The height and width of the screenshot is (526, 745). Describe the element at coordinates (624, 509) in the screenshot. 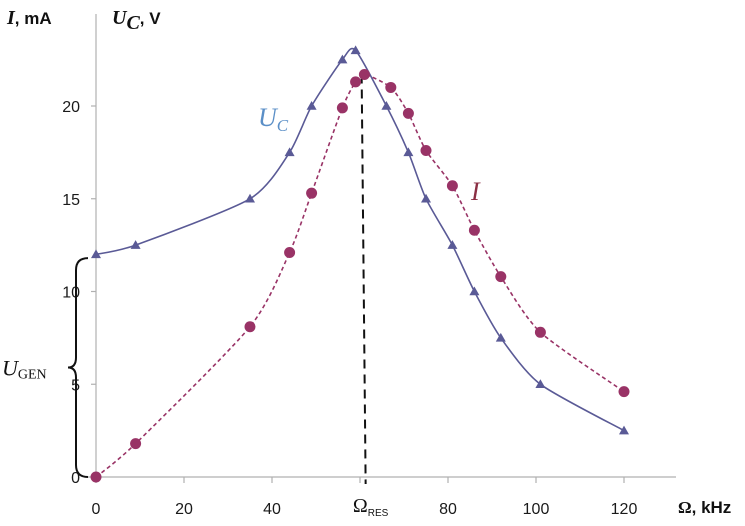

I see `x-tick-label-6: 120` at that location.